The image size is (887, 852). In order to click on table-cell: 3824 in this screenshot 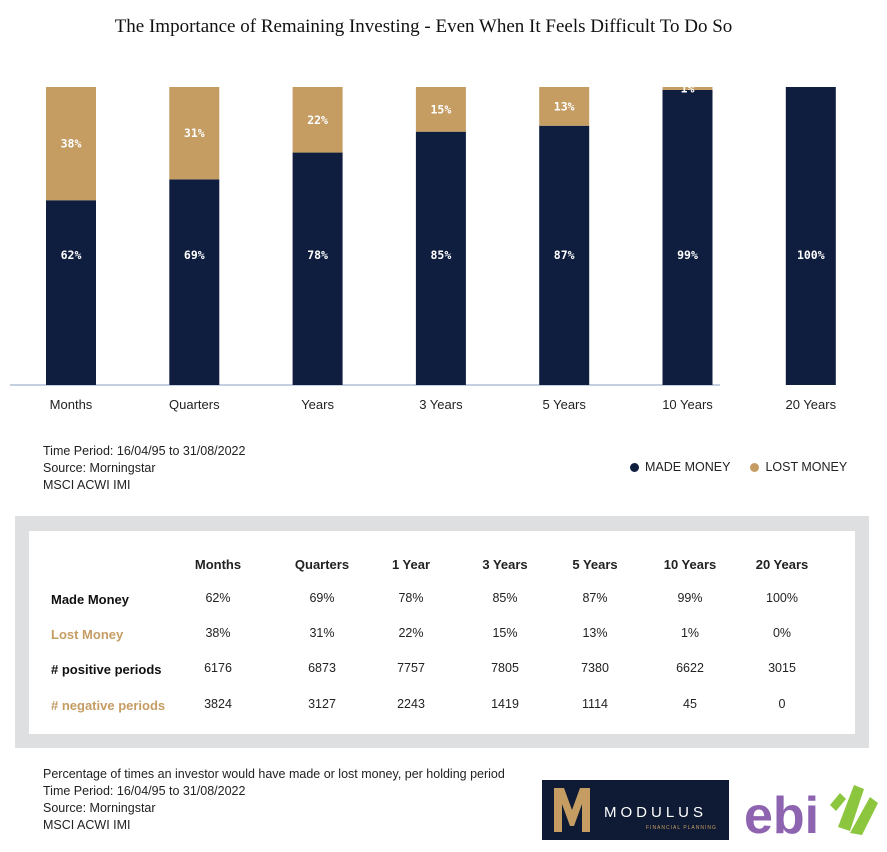, I will do `click(218, 704)`.